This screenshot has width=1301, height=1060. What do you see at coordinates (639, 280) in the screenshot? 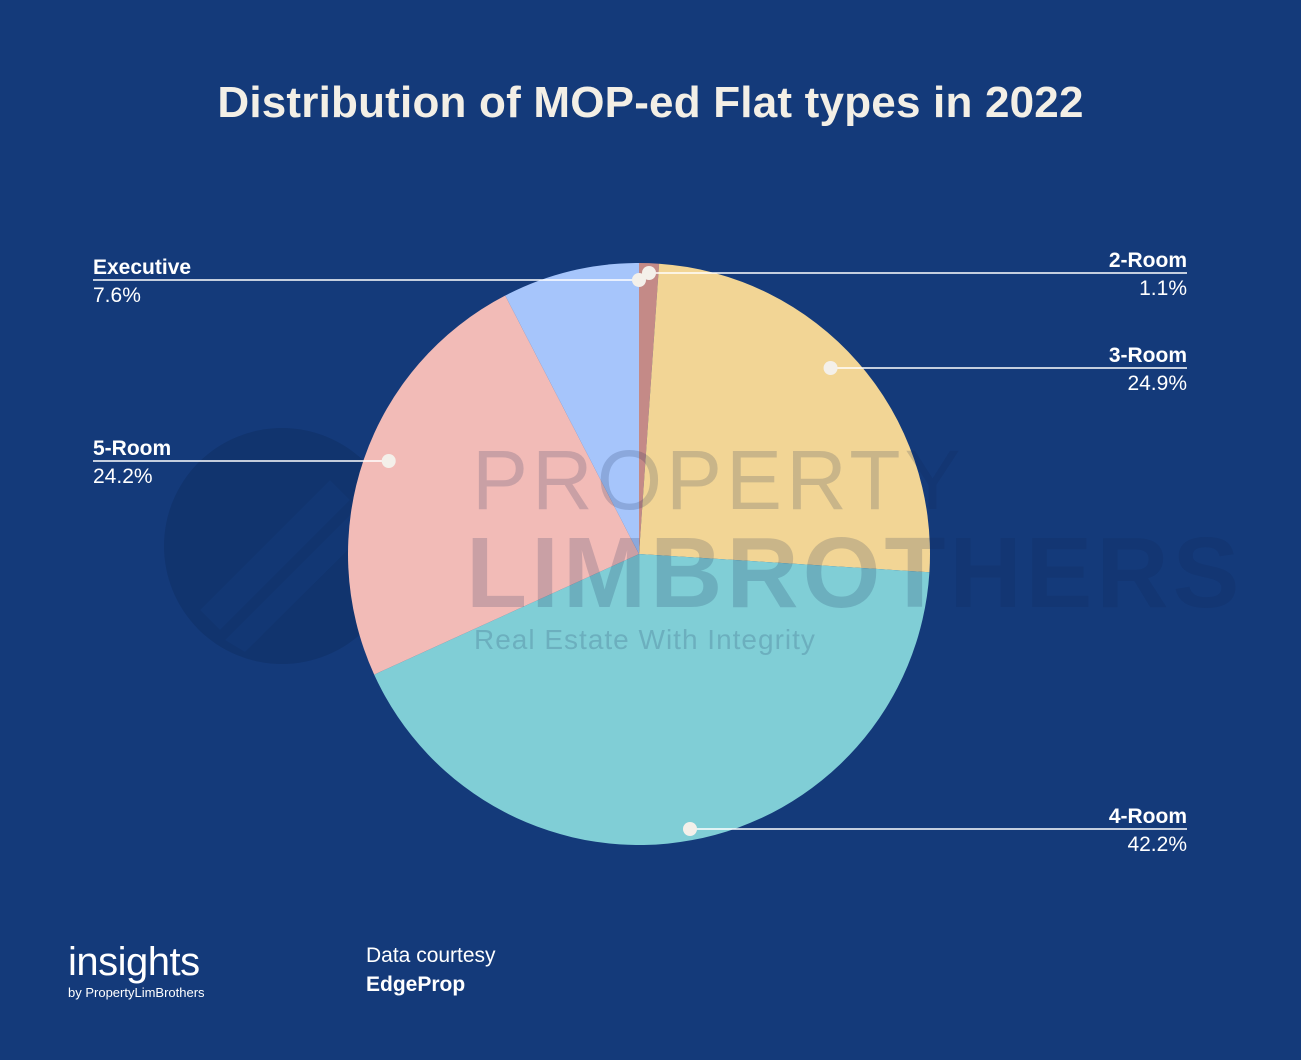
I see `leader-dot-executive` at bounding box center [639, 280].